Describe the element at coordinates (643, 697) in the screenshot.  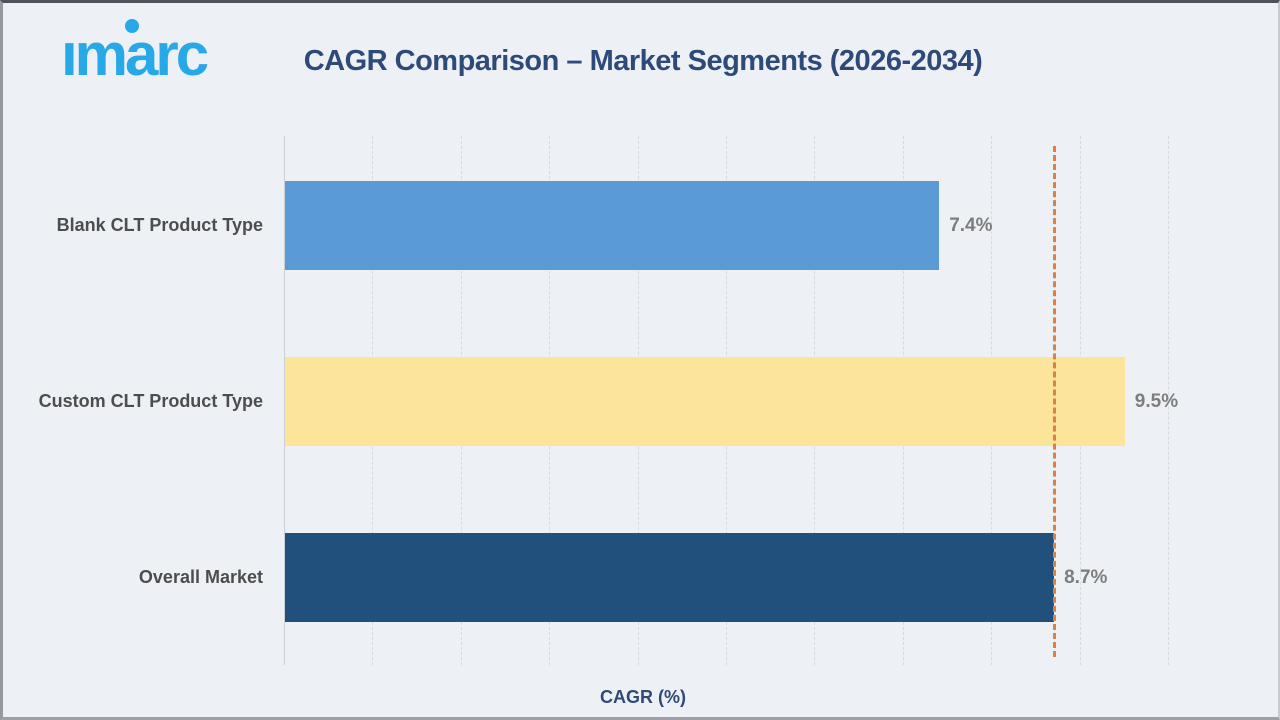
I see `x-axis-label: CAGR (%)` at that location.